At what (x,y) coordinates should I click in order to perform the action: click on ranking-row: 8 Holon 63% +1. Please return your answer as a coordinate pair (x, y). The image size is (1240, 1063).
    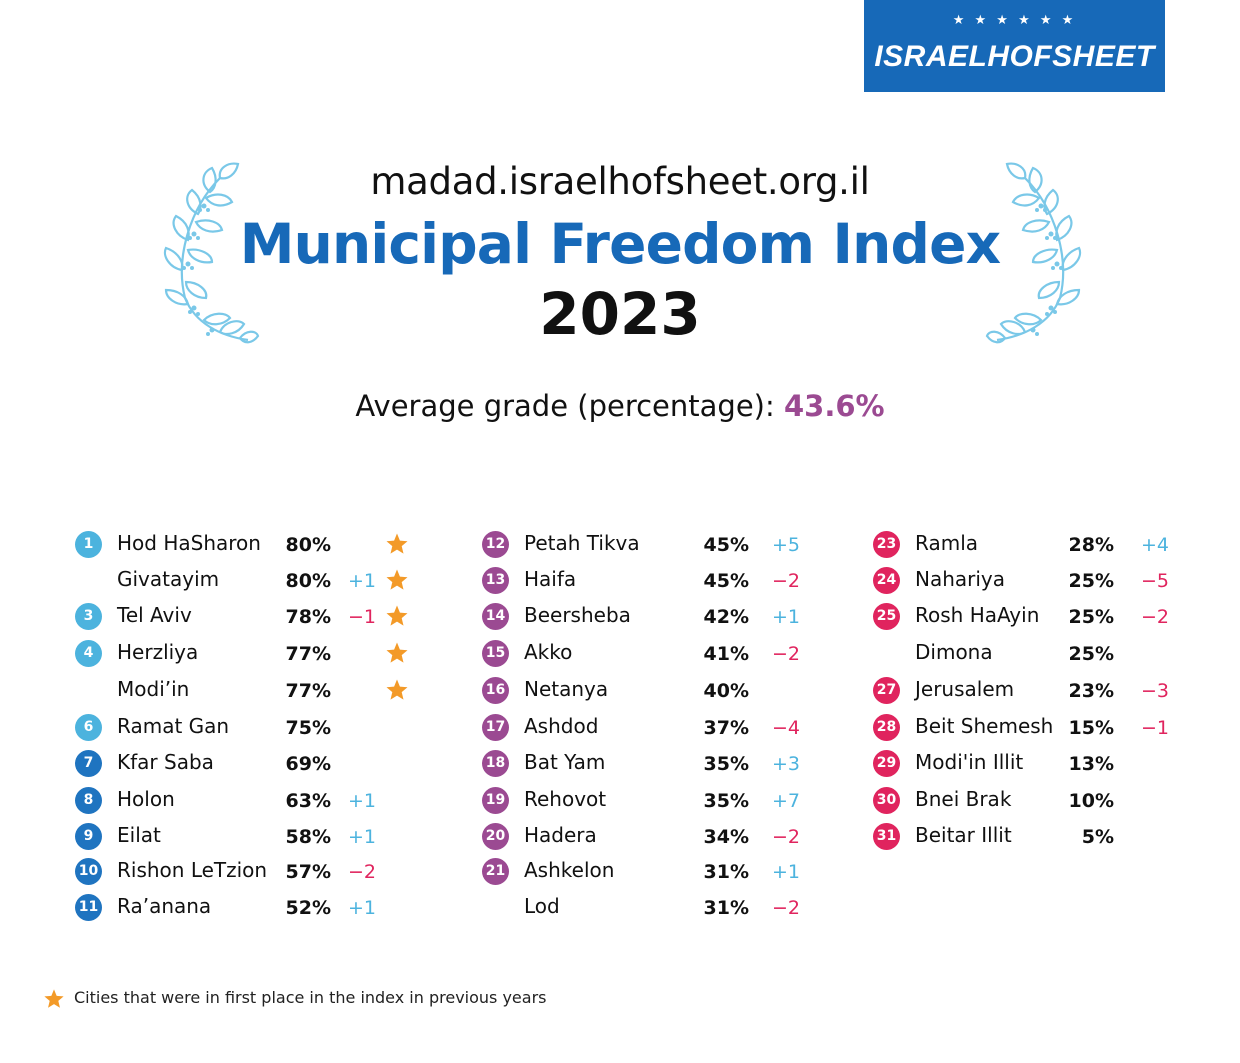
    Looking at the image, I should click on (620, 801).